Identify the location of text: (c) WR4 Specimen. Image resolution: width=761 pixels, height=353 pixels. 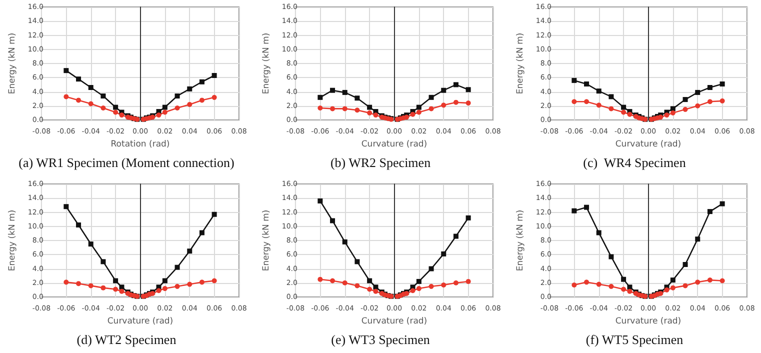
(634, 162).